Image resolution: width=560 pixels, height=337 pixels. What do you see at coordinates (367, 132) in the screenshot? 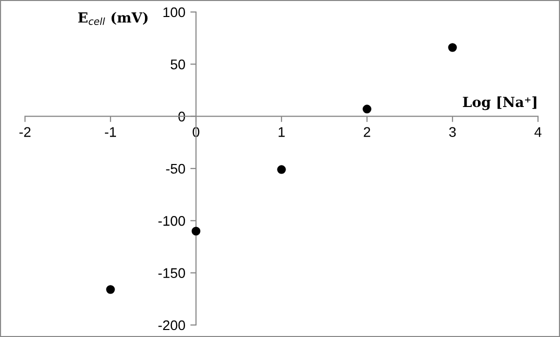
I see `x-tick-label: 2` at bounding box center [367, 132].